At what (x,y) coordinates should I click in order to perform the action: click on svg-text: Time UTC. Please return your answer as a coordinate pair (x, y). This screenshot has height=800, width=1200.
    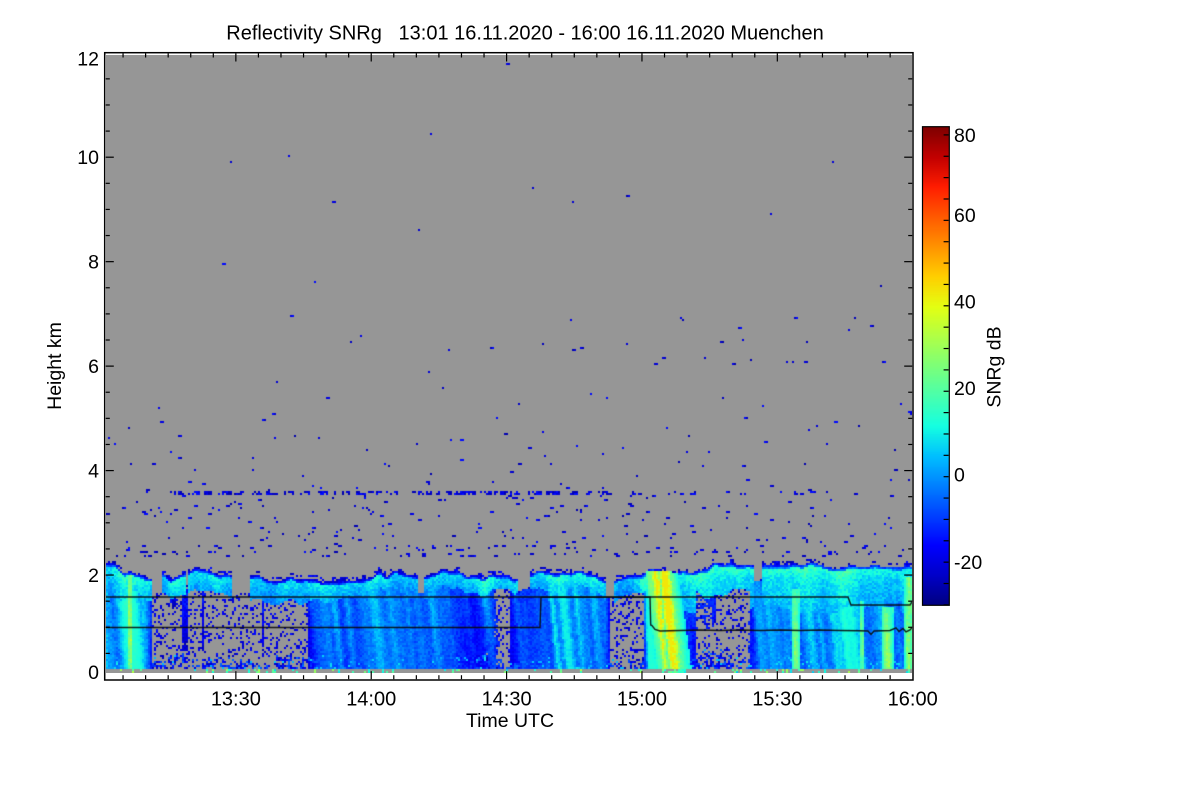
    Looking at the image, I should click on (510, 721).